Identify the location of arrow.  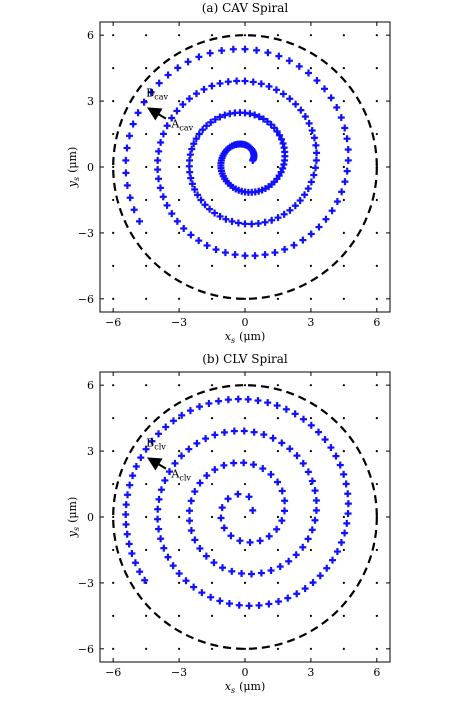
(157, 464).